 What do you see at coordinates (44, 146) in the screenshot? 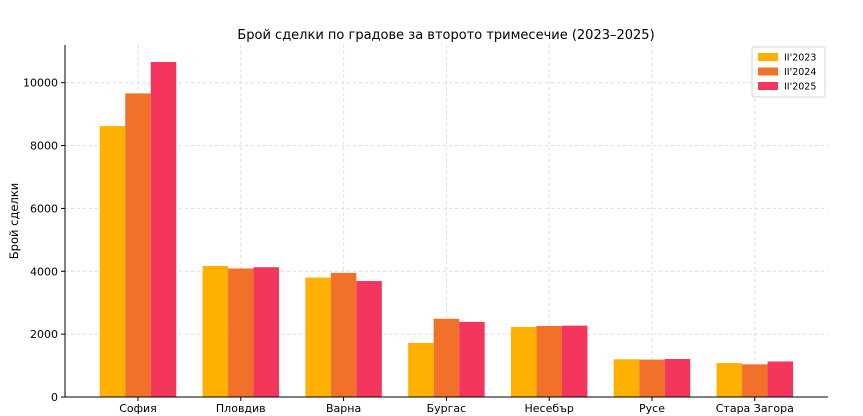
I see `y-tick-label: 8000` at bounding box center [44, 146].